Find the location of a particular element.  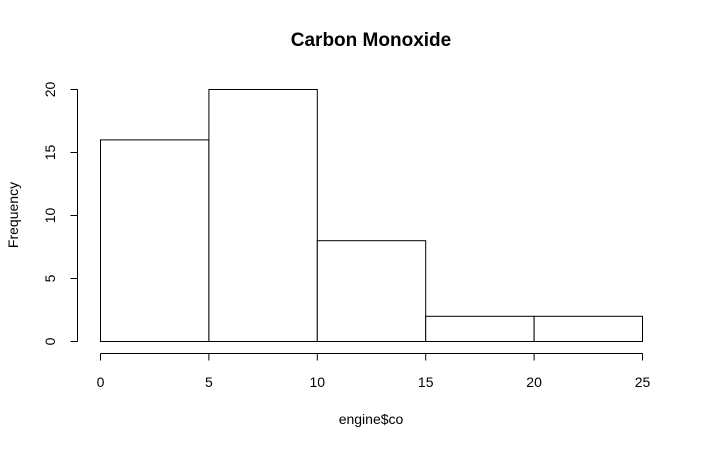

x-axis: 0 5 10 15 20 25 is located at coordinates (374, 371).